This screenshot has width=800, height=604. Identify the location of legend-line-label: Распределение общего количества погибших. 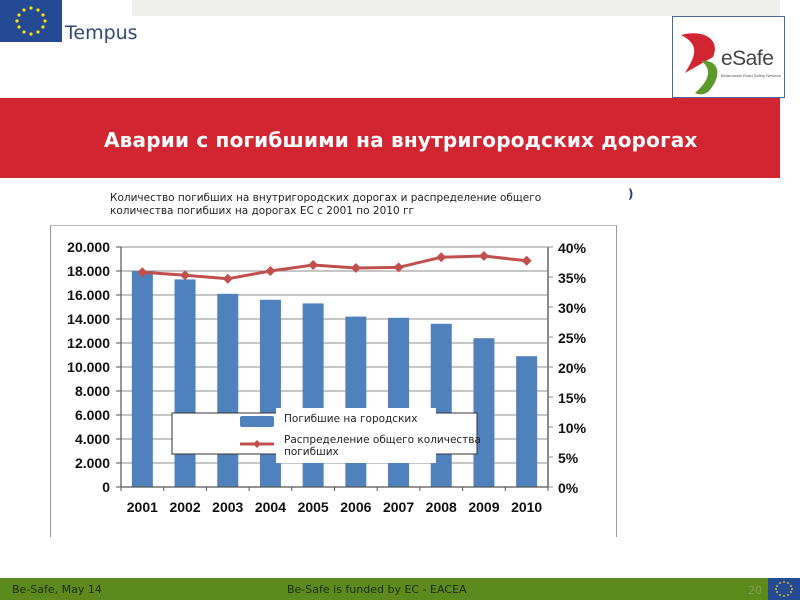
(382, 446).